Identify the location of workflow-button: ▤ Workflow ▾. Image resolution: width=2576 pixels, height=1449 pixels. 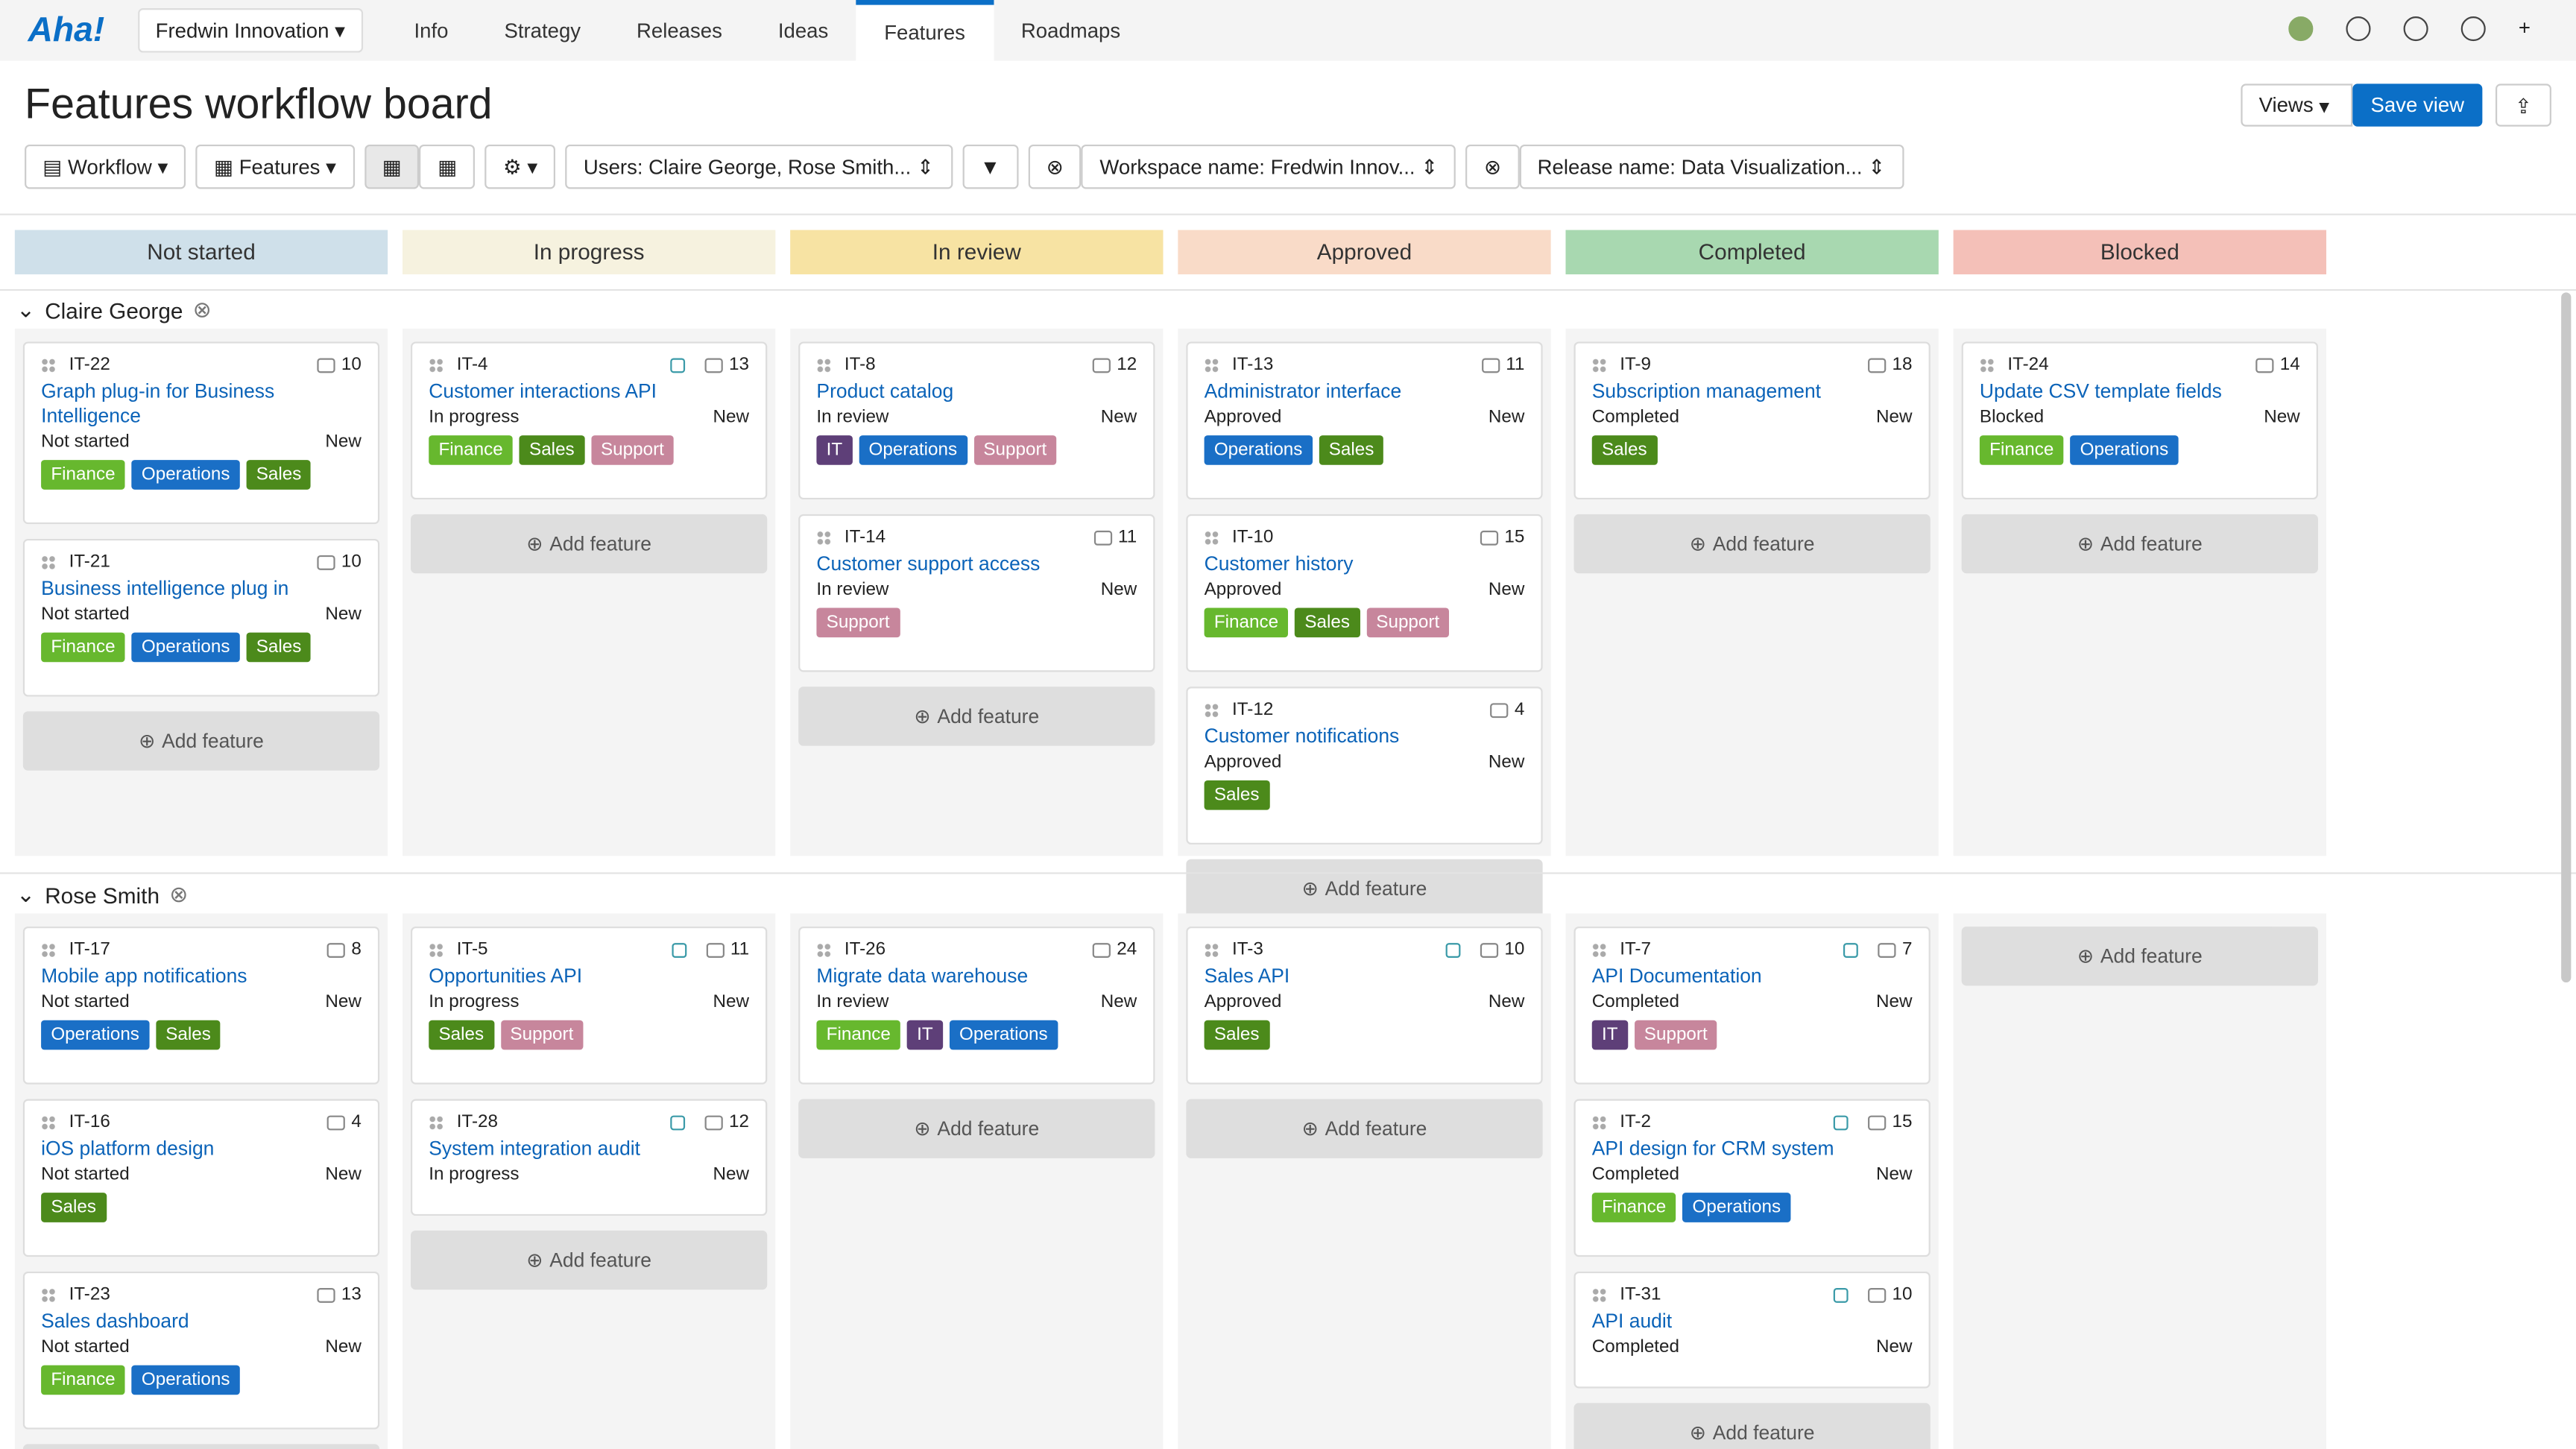
(106, 166).